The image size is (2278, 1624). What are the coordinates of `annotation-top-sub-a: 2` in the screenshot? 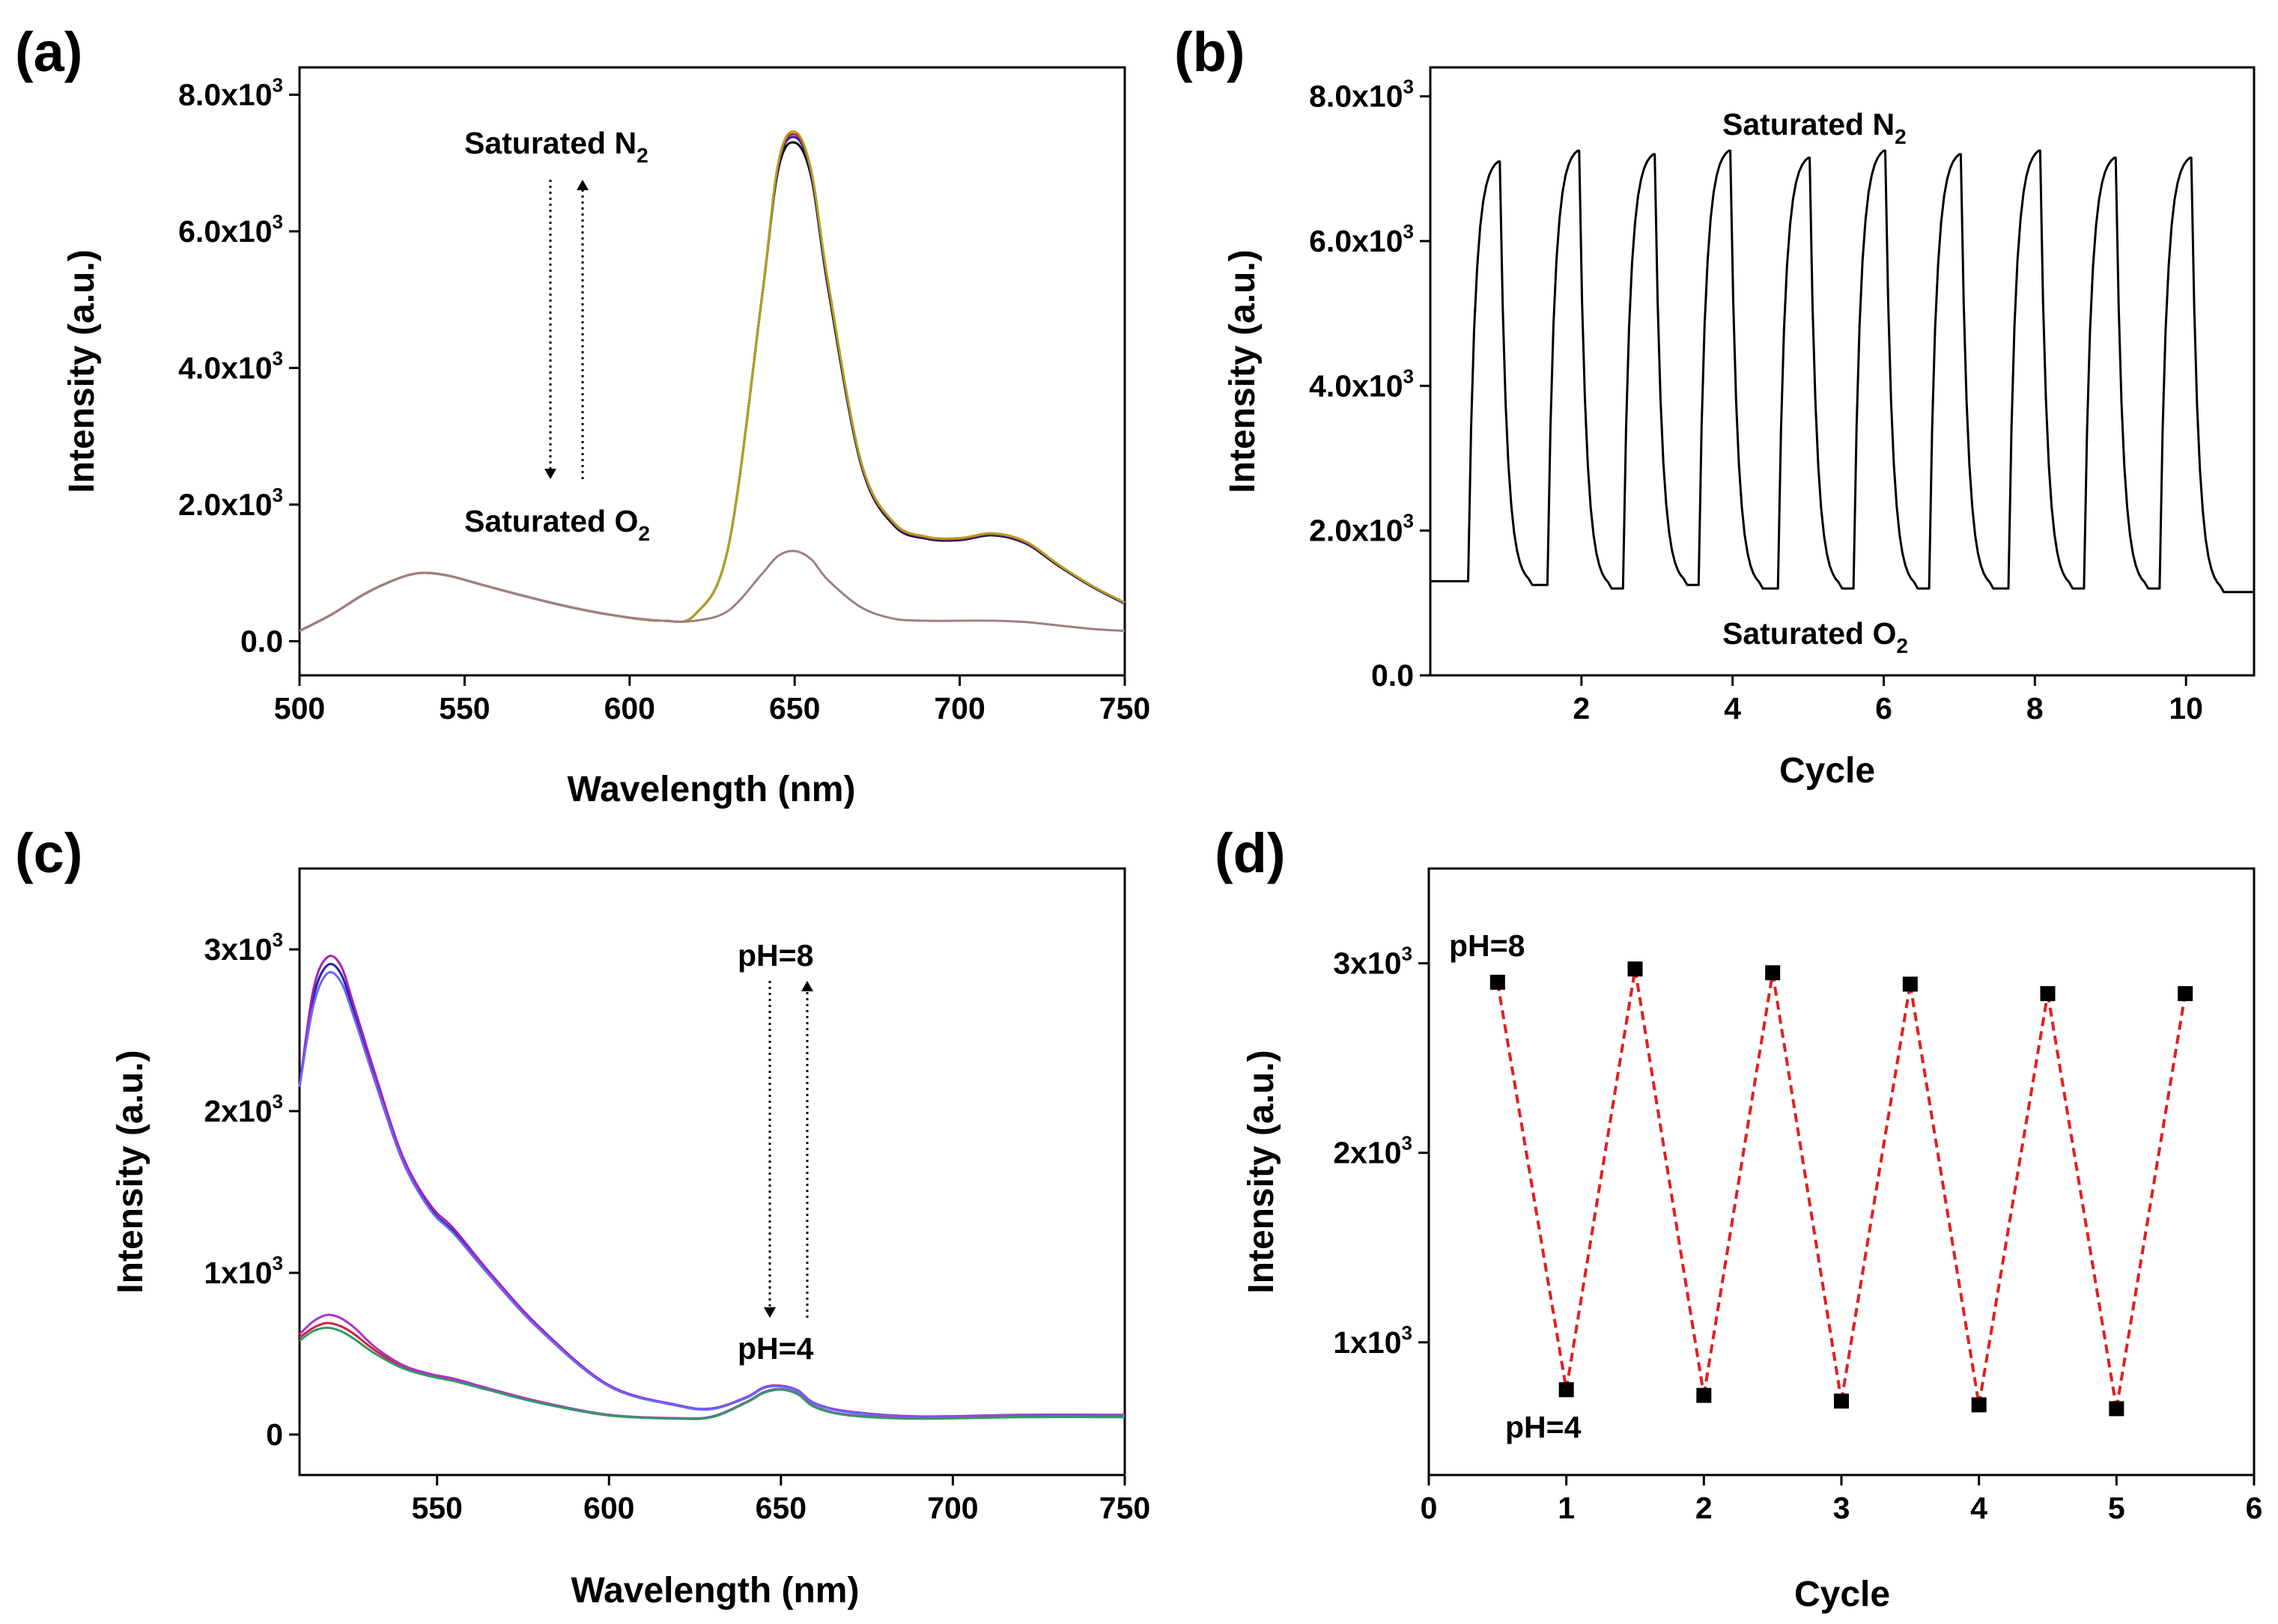 It's located at (643, 155).